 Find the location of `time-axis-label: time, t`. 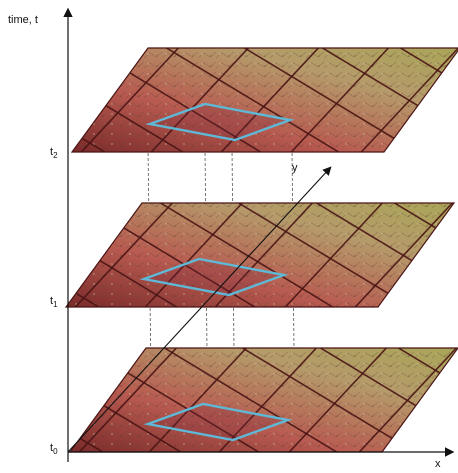

time-axis-label: time, t is located at coordinates (23, 20).